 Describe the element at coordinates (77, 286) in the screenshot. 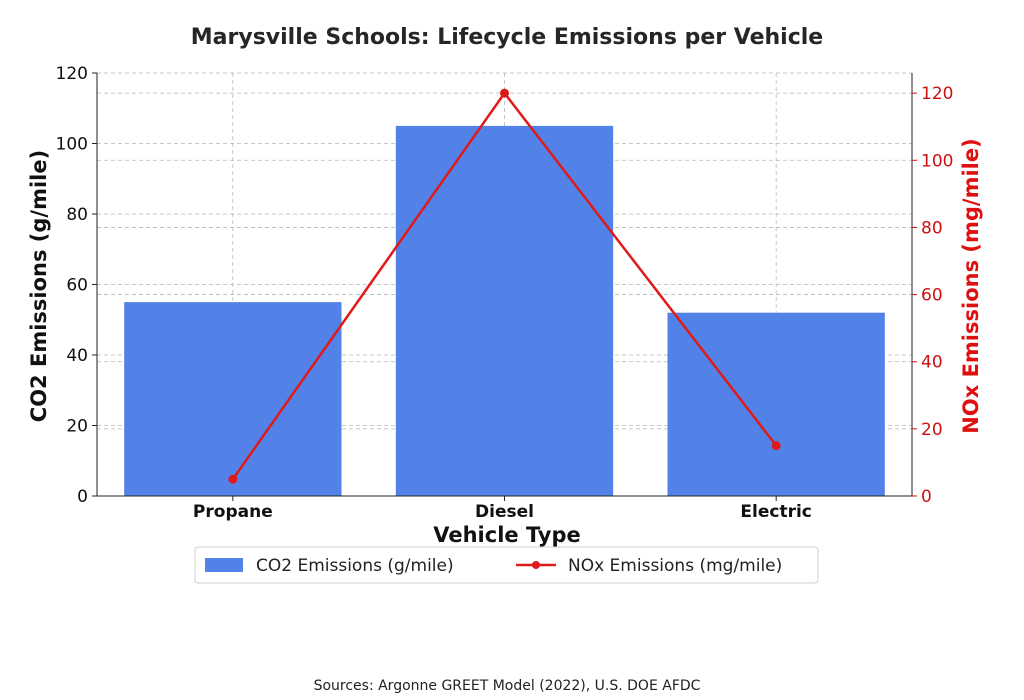

I see `y-tick-label-60: 60` at that location.